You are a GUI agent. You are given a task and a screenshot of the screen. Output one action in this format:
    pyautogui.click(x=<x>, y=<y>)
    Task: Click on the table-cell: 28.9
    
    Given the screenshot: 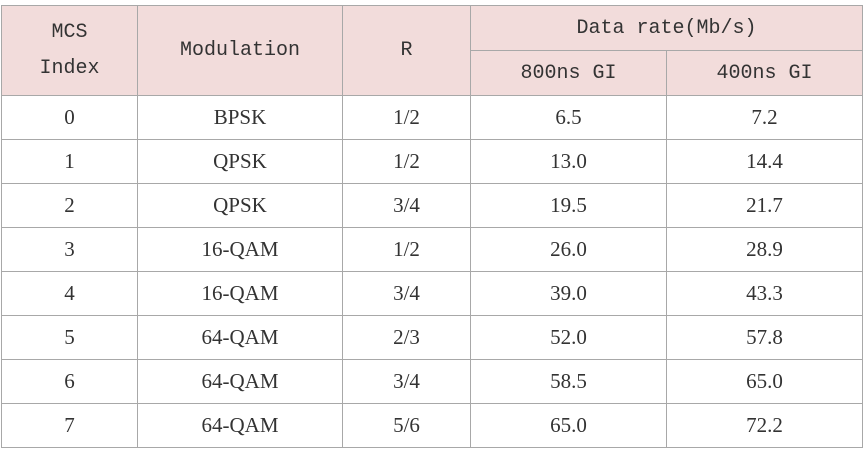 What is the action you would take?
    pyautogui.click(x=764, y=249)
    